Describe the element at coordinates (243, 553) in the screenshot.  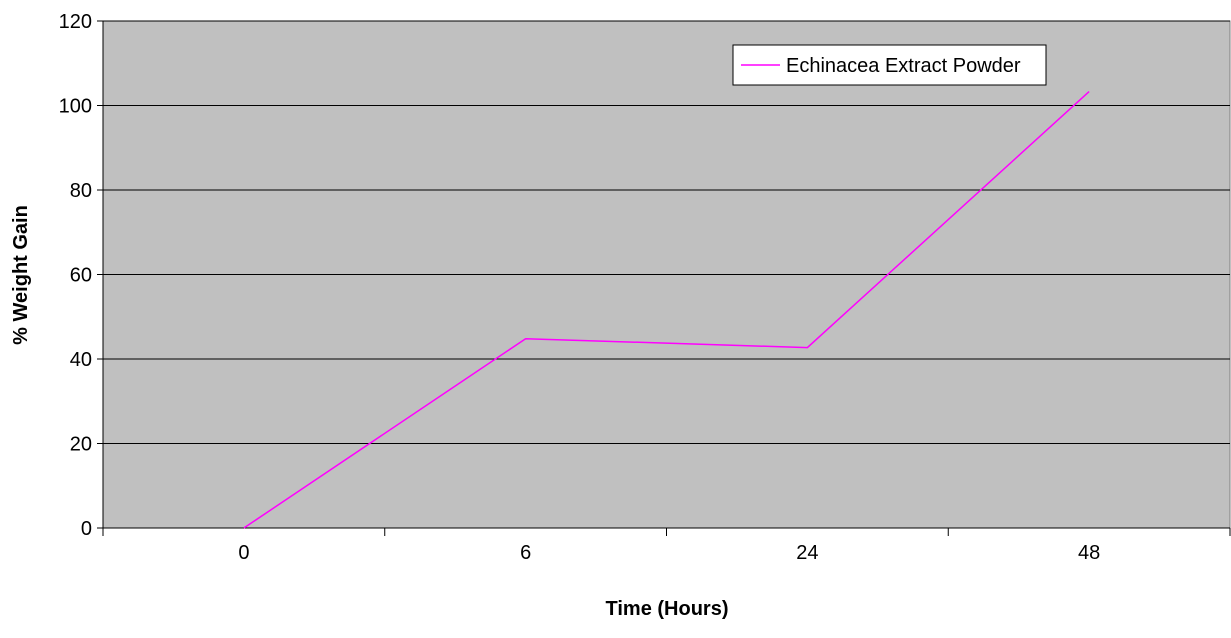
I see `x-tick-label-0: 0` at that location.